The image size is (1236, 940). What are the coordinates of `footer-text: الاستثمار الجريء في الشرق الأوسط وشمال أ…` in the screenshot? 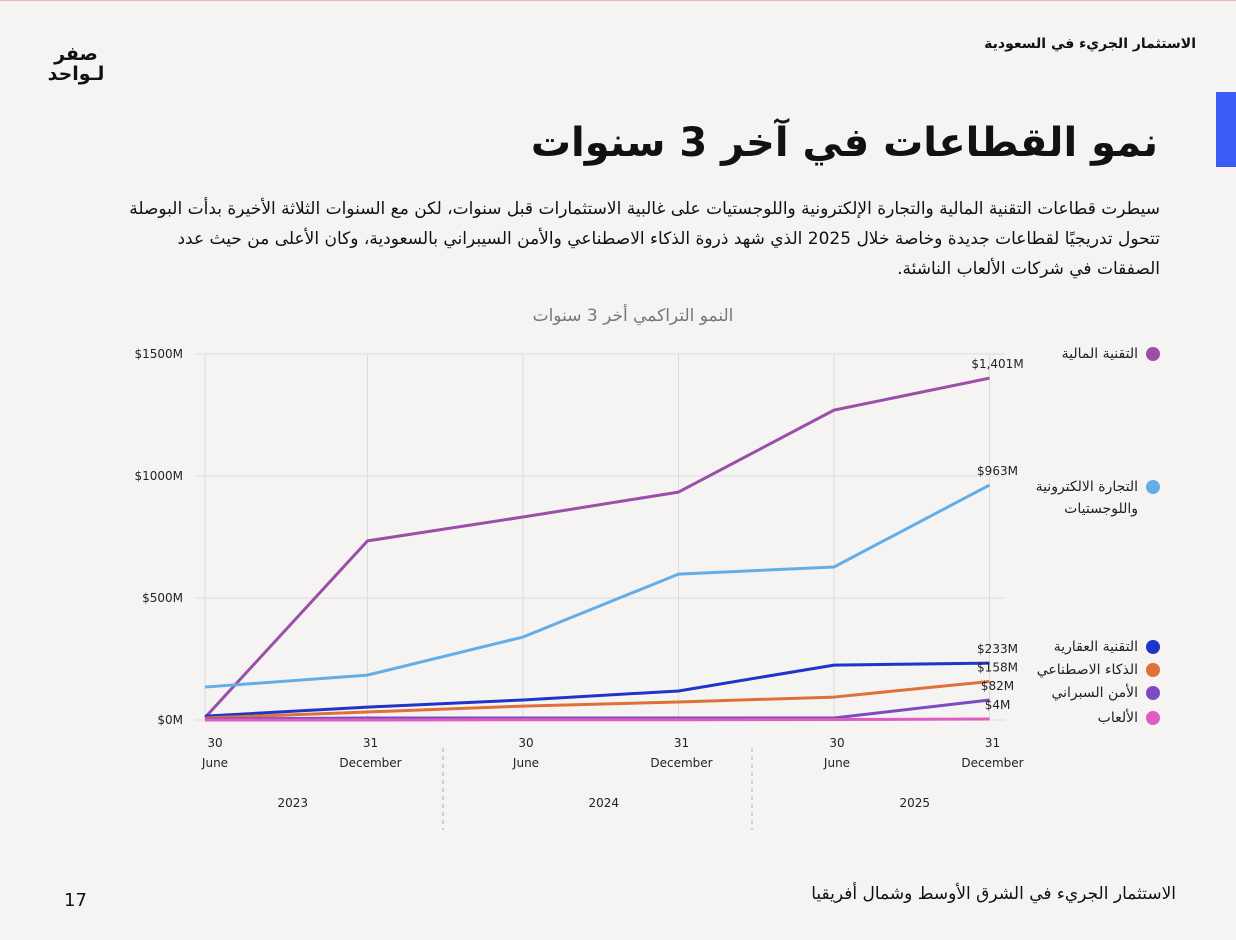 It's located at (993, 894).